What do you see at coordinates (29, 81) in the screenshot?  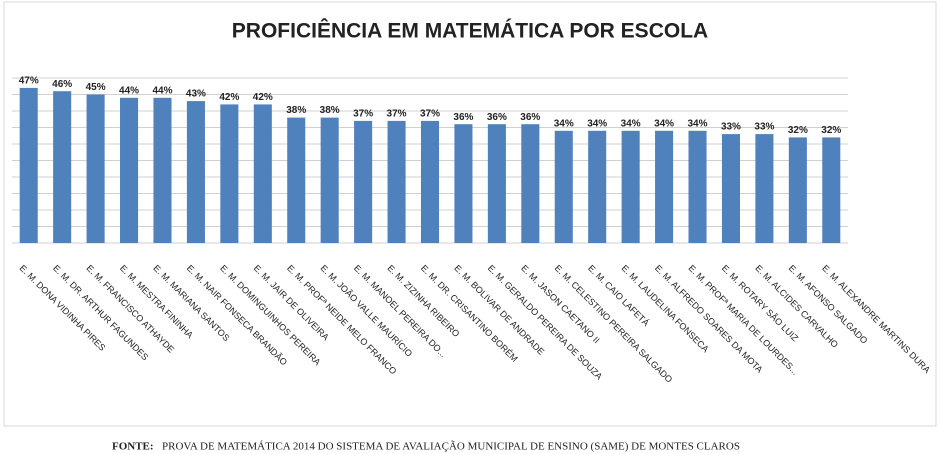 I see `data-label: 47%` at bounding box center [29, 81].